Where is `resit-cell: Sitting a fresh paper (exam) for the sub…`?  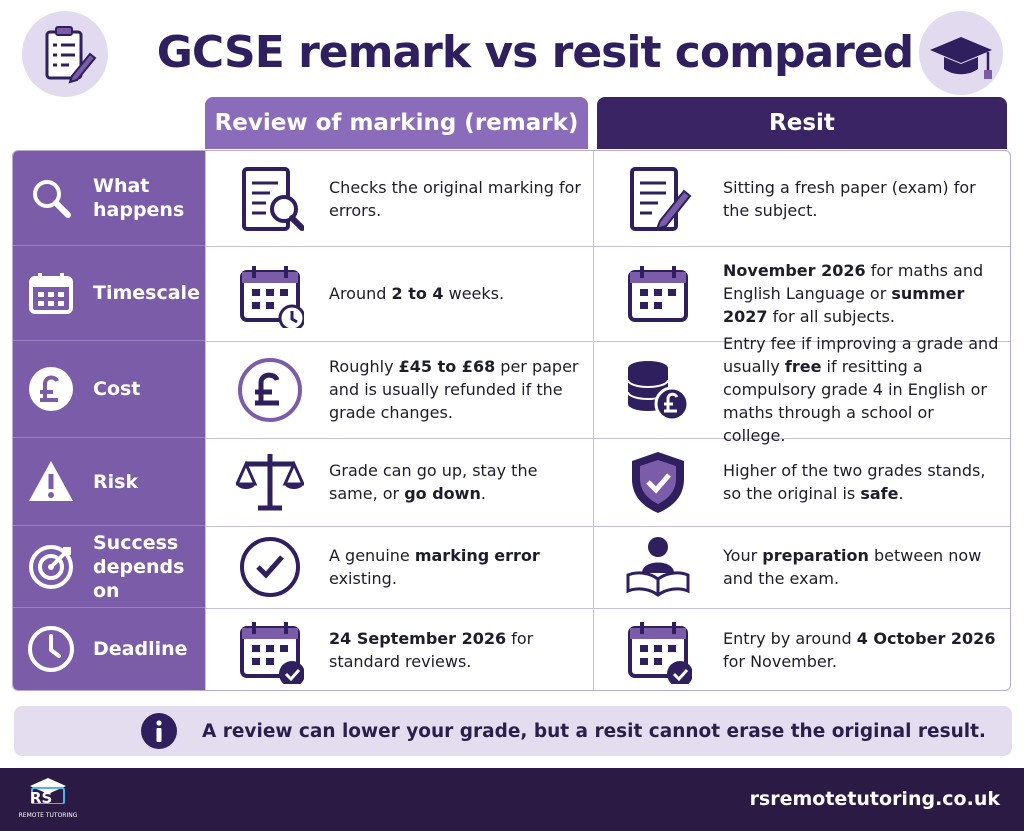
resit-cell: Sitting a fresh paper (exam) for the sub… is located at coordinates (801, 198).